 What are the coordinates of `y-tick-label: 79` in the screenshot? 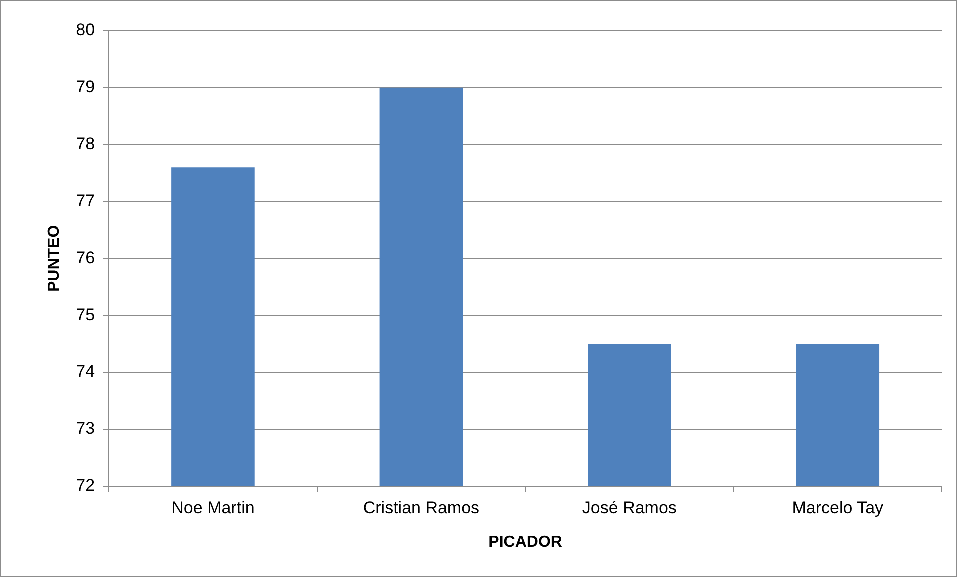 It's located at (86, 87).